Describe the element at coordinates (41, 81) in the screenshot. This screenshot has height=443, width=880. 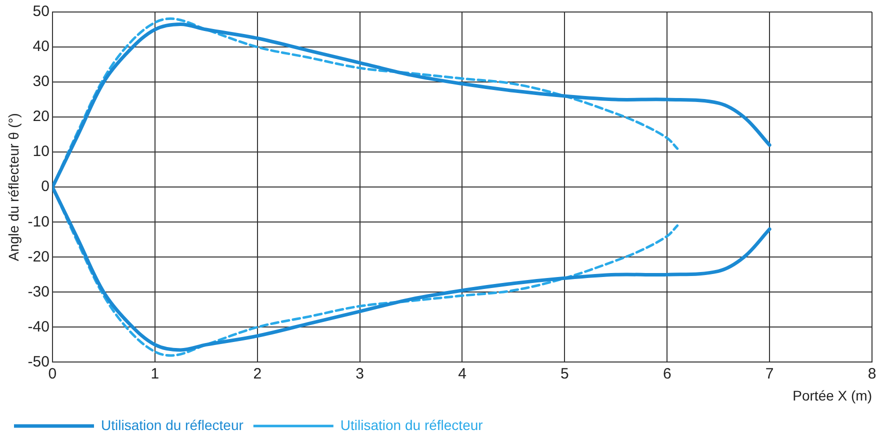
I see `y-tick-label: 30` at that location.